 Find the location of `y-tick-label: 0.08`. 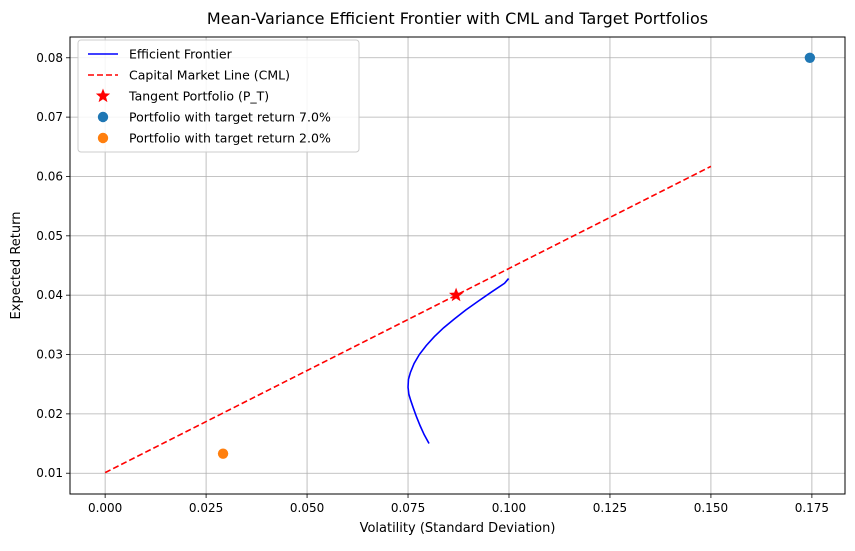

y-tick-label: 0.08 is located at coordinates (49, 58).